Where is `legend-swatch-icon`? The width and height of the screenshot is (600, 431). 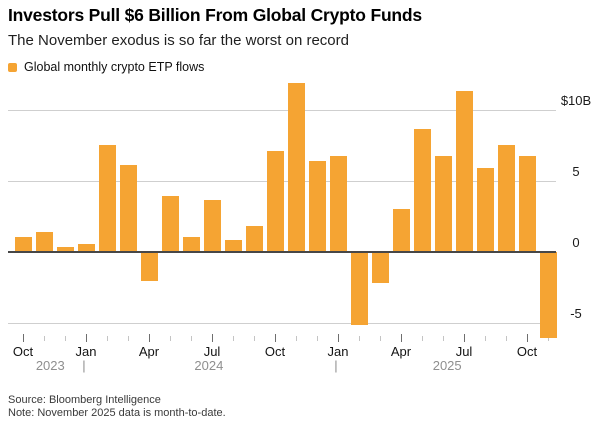
legend-swatch-icon is located at coordinates (12, 67).